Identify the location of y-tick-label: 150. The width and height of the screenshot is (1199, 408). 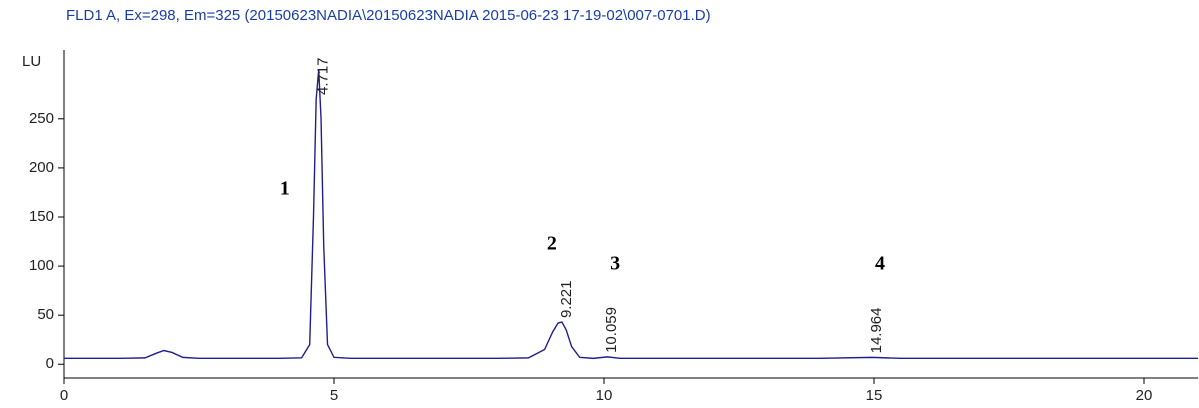
(41, 216).